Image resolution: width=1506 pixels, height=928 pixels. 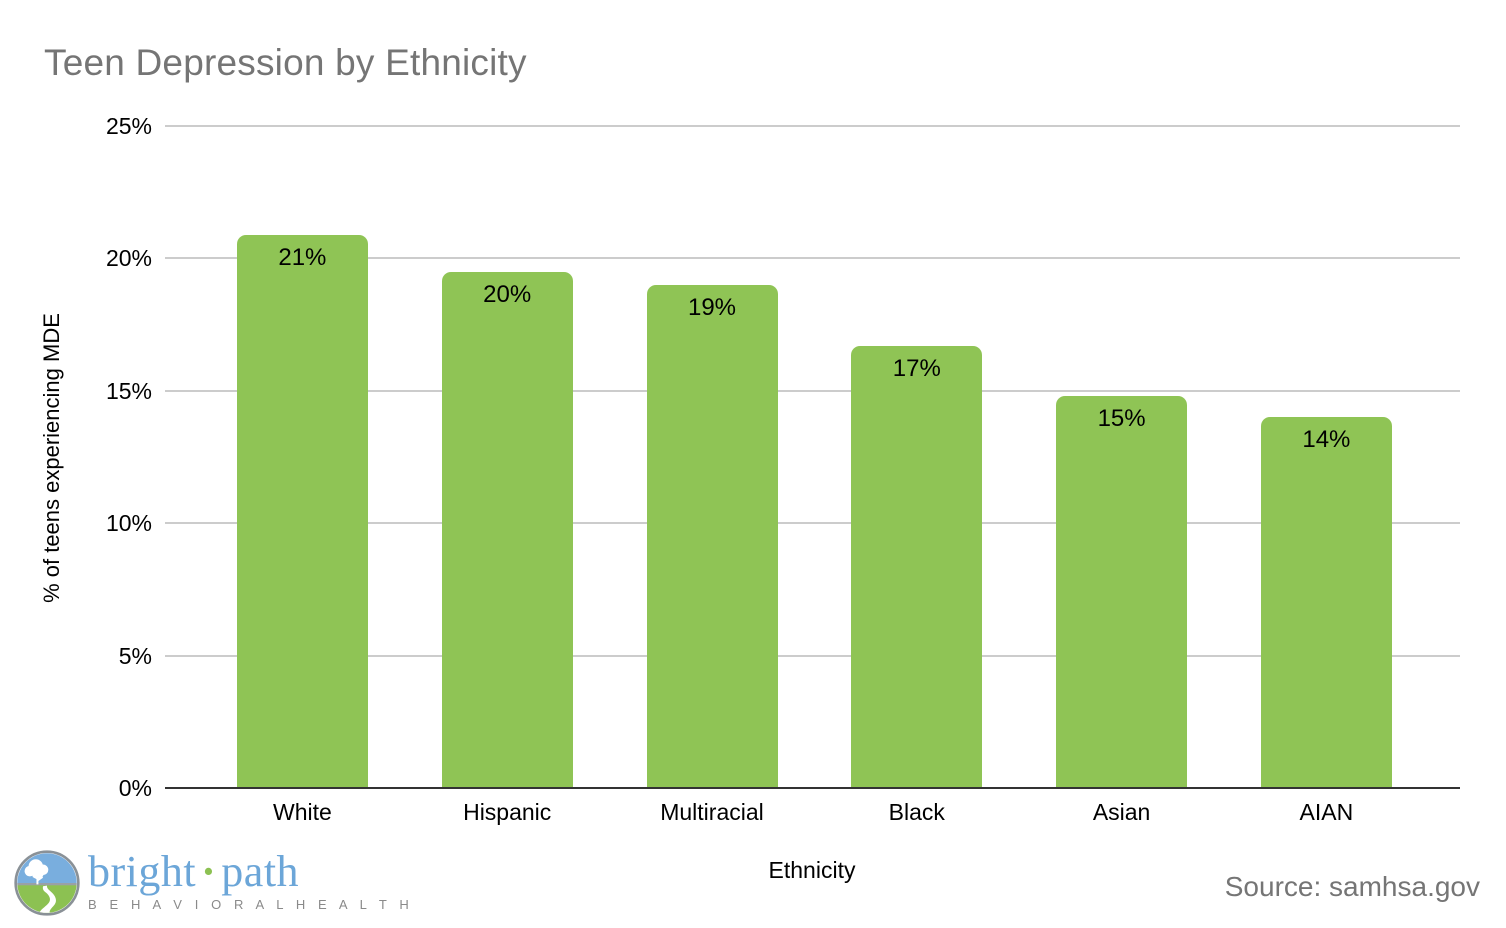 What do you see at coordinates (1326, 602) in the screenshot?
I see `bar-aian` at bounding box center [1326, 602].